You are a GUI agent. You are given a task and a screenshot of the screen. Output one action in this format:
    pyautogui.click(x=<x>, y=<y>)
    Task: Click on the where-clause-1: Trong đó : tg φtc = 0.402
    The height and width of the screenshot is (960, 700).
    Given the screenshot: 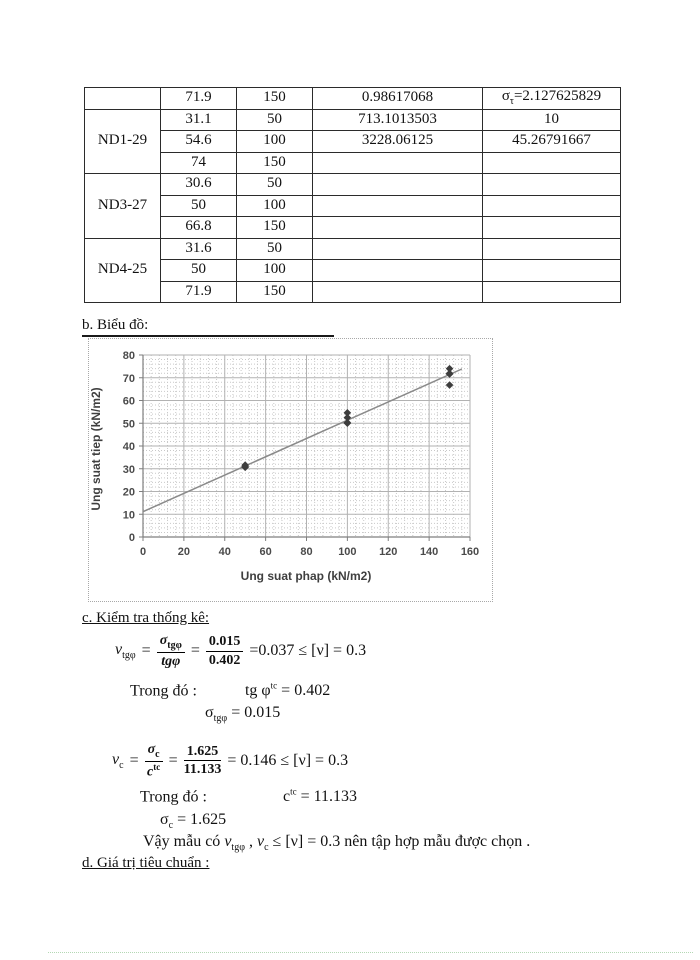 What is the action you would take?
    pyautogui.click(x=230, y=690)
    